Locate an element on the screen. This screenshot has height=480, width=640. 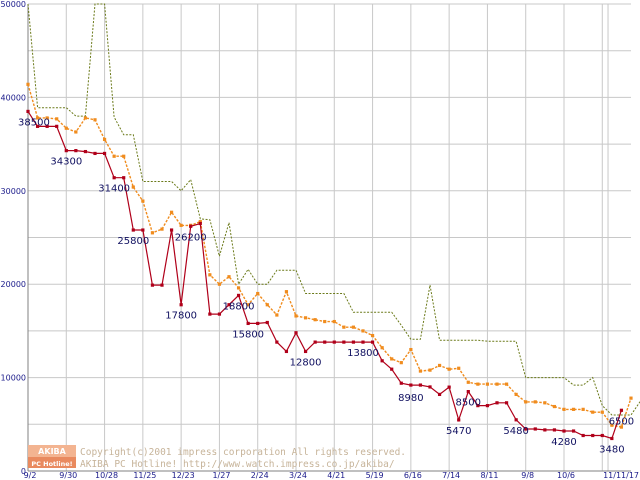
data-label: 12800 is located at coordinates (306, 362).